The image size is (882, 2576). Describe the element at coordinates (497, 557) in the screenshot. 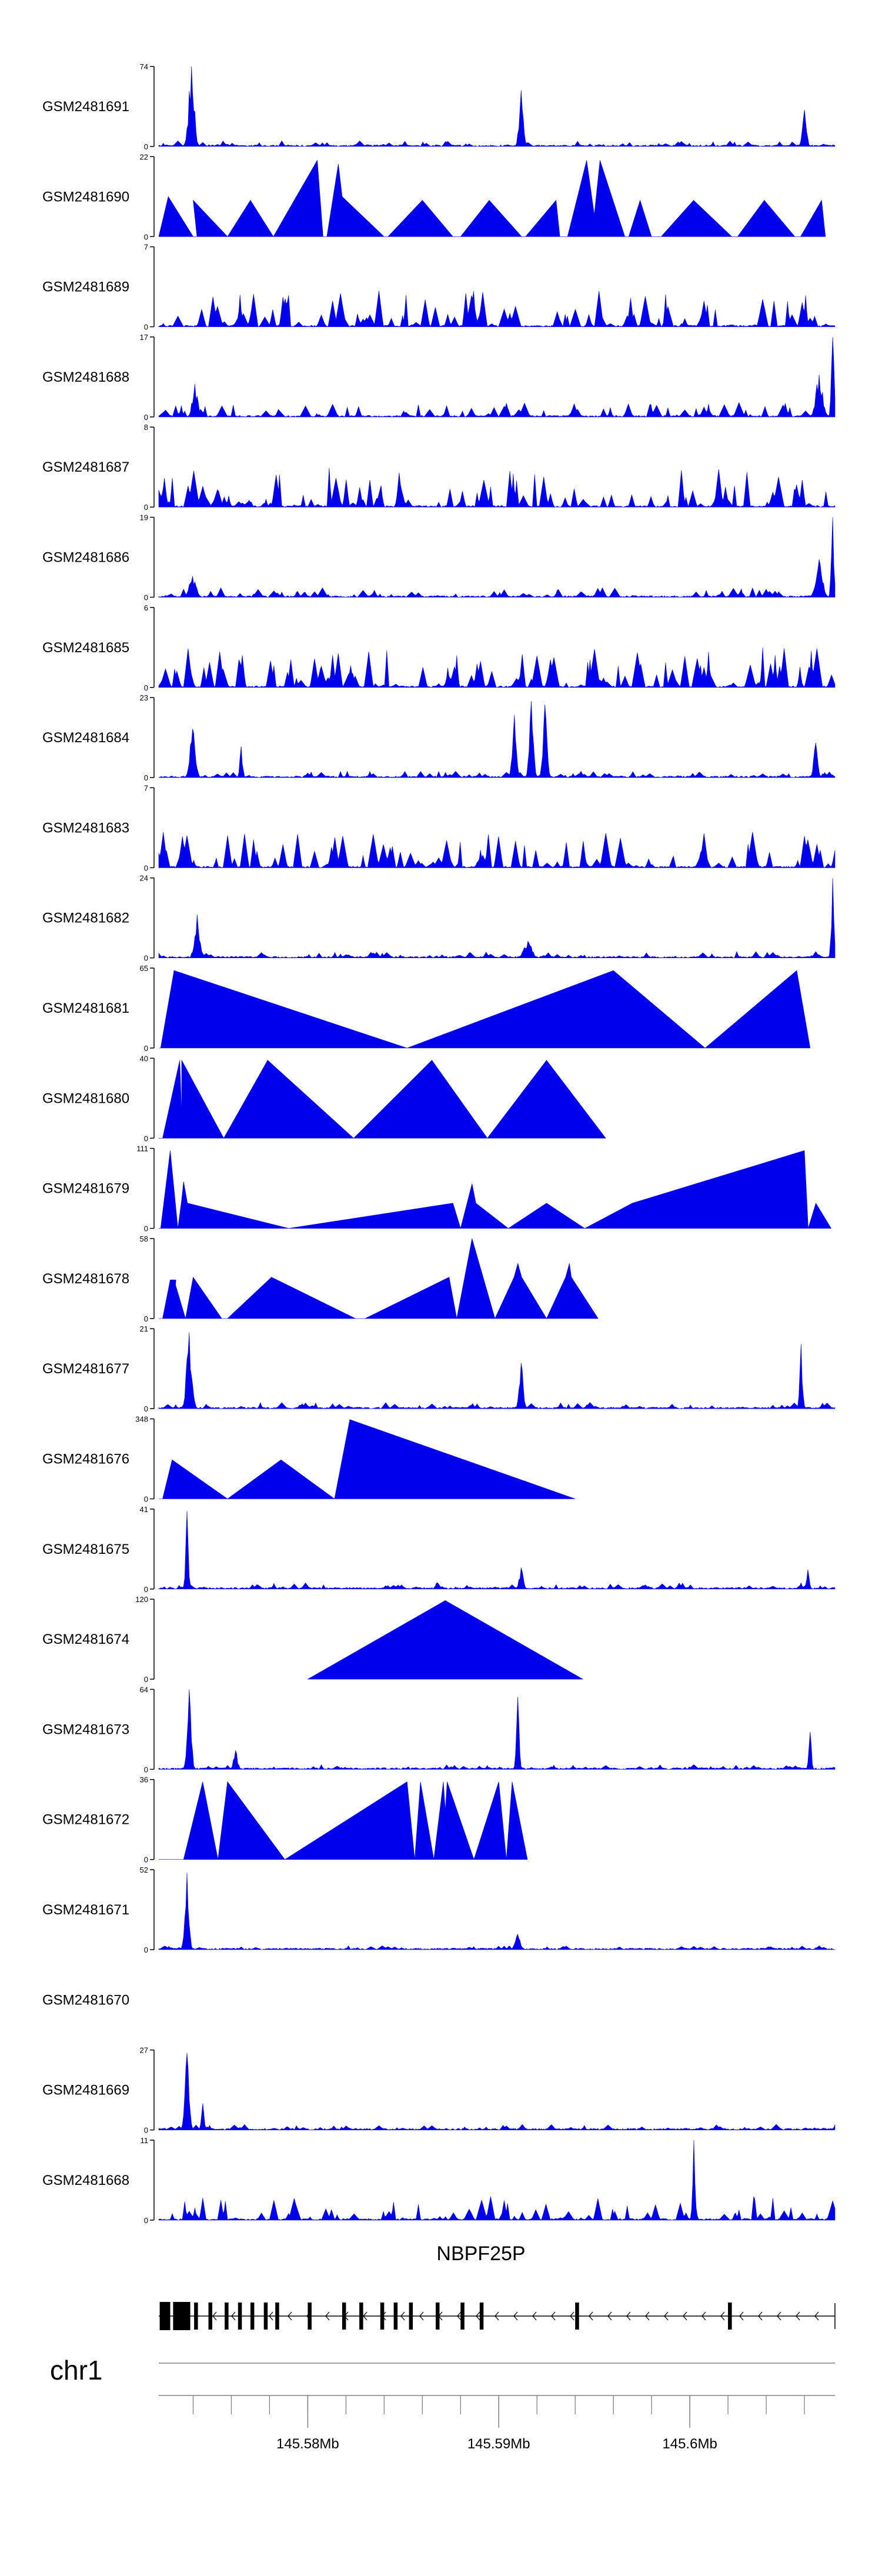

I see `coverage-area-GSM2481686` at that location.